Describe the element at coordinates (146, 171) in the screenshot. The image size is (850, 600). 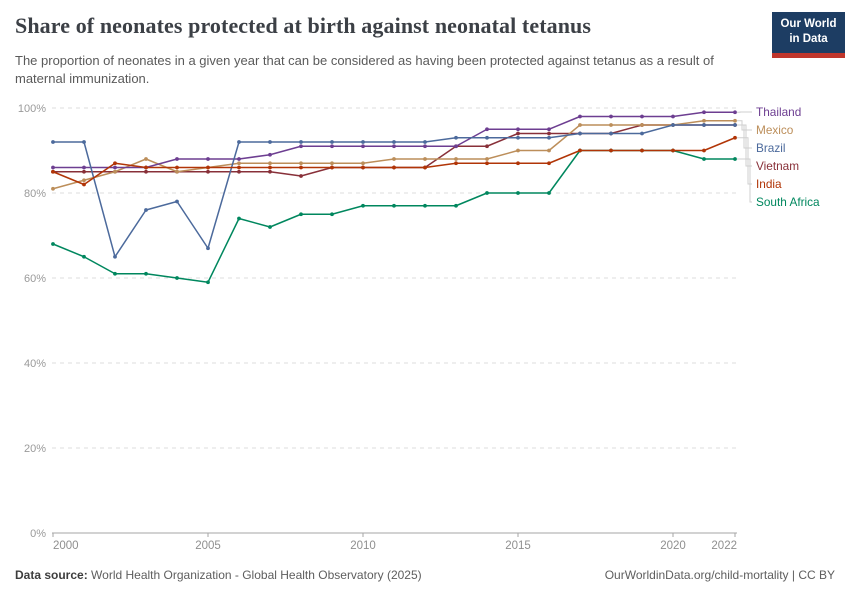
I see `point-vietnam-2003` at that location.